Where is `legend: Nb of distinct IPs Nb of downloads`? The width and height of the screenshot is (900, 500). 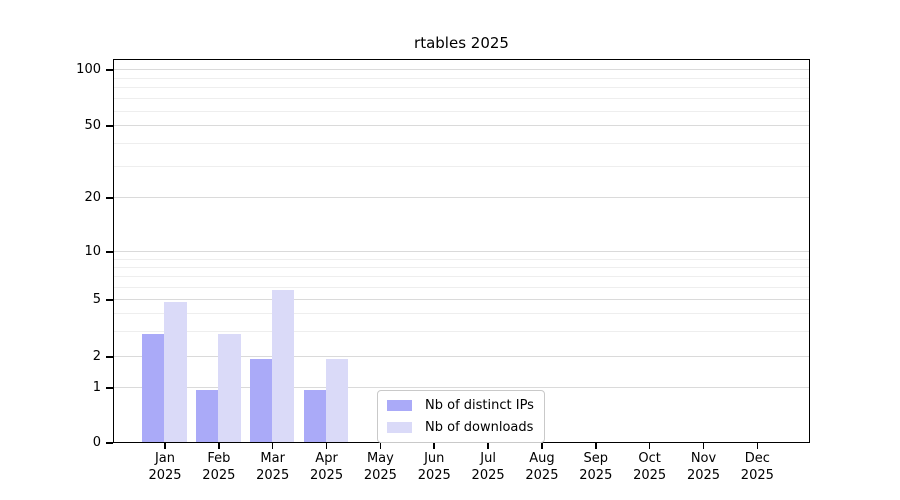 legend: Nb of distinct IPs Nb of downloads is located at coordinates (461, 416).